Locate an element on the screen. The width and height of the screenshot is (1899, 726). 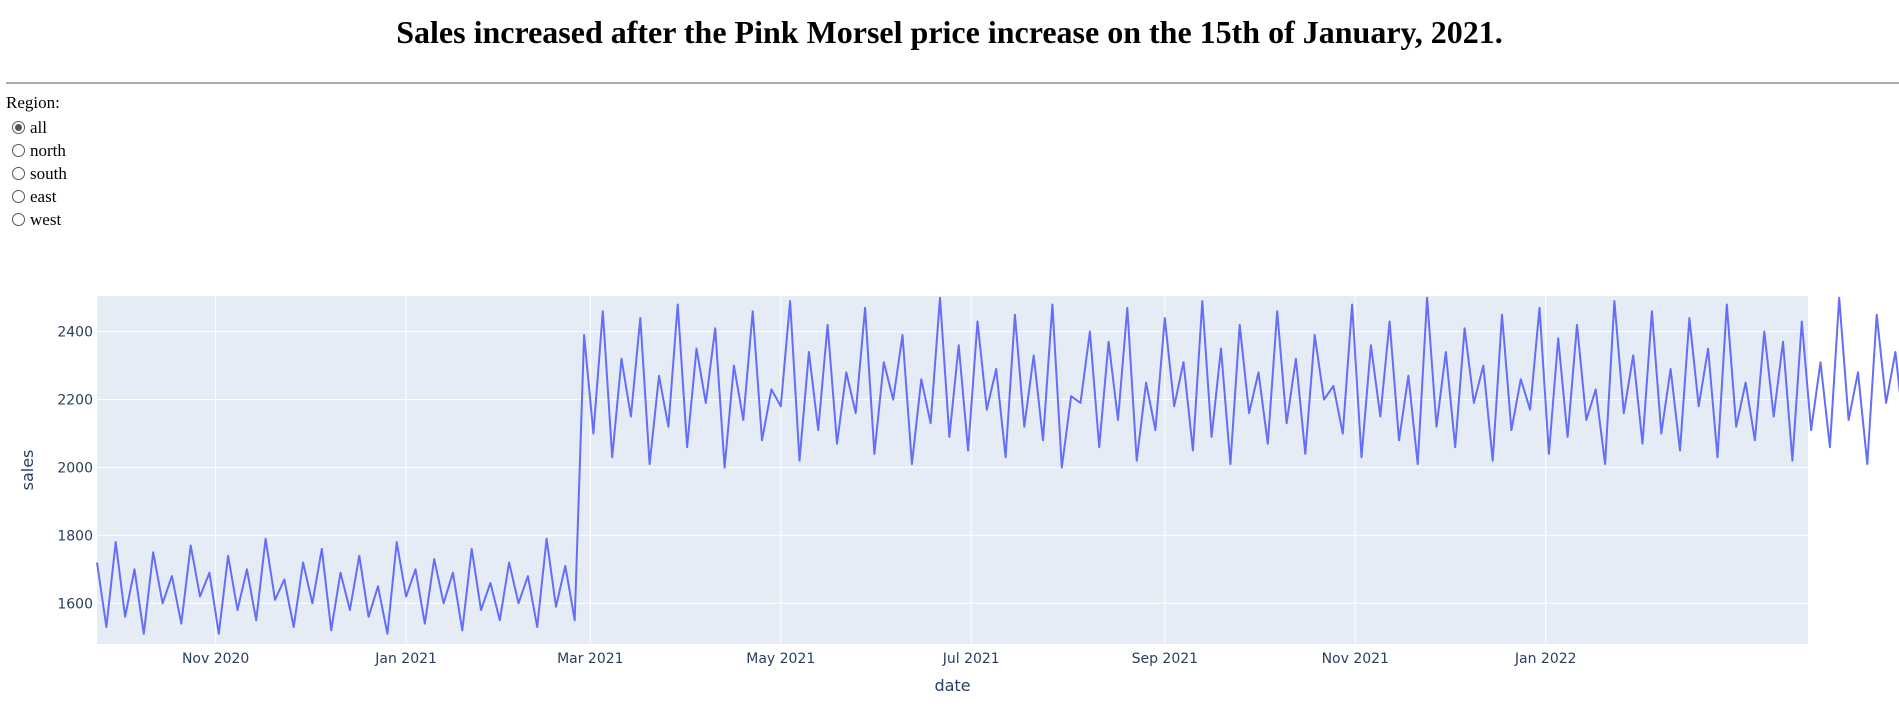
y-tick-label: 2000 is located at coordinates (75, 468).